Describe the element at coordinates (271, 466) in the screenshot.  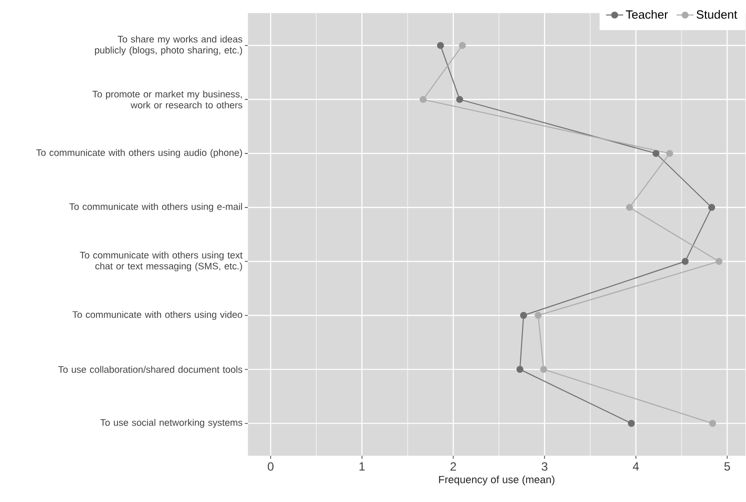
I see `x-tick-label: 0` at that location.